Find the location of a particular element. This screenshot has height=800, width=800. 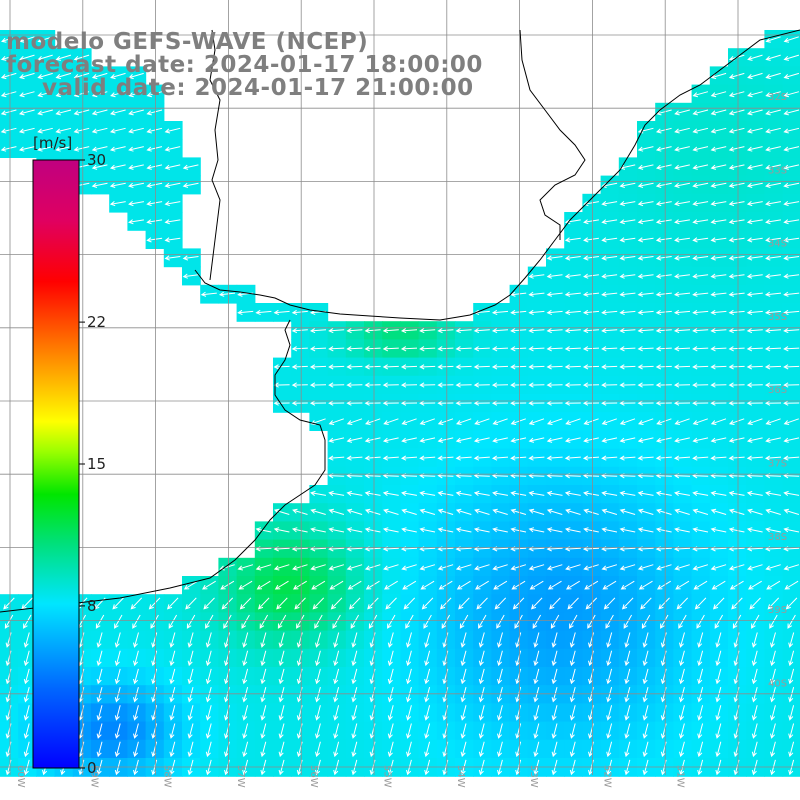

border-line is located at coordinates (215, 155).